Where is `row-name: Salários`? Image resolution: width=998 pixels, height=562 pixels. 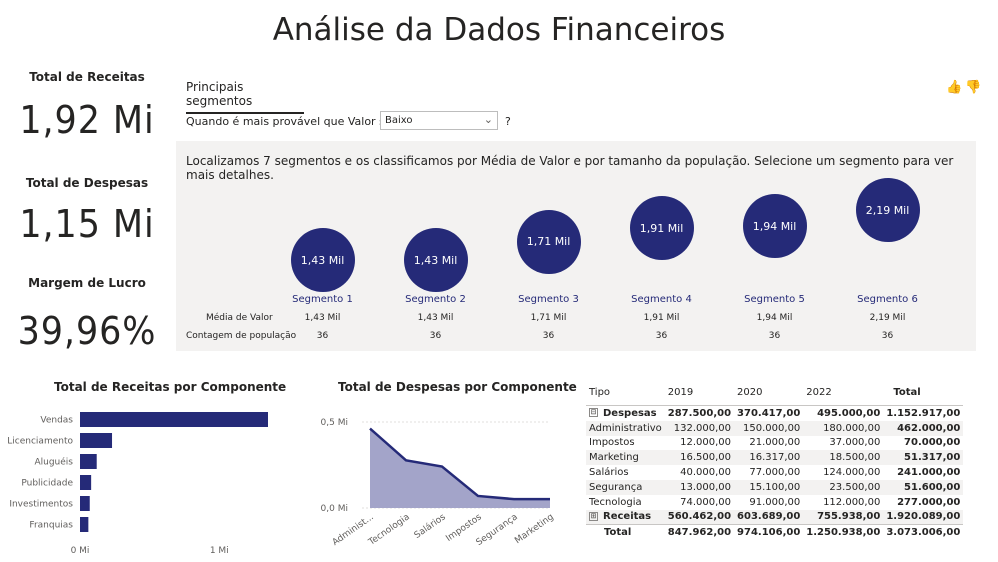
row-name: Salários is located at coordinates (609, 473).